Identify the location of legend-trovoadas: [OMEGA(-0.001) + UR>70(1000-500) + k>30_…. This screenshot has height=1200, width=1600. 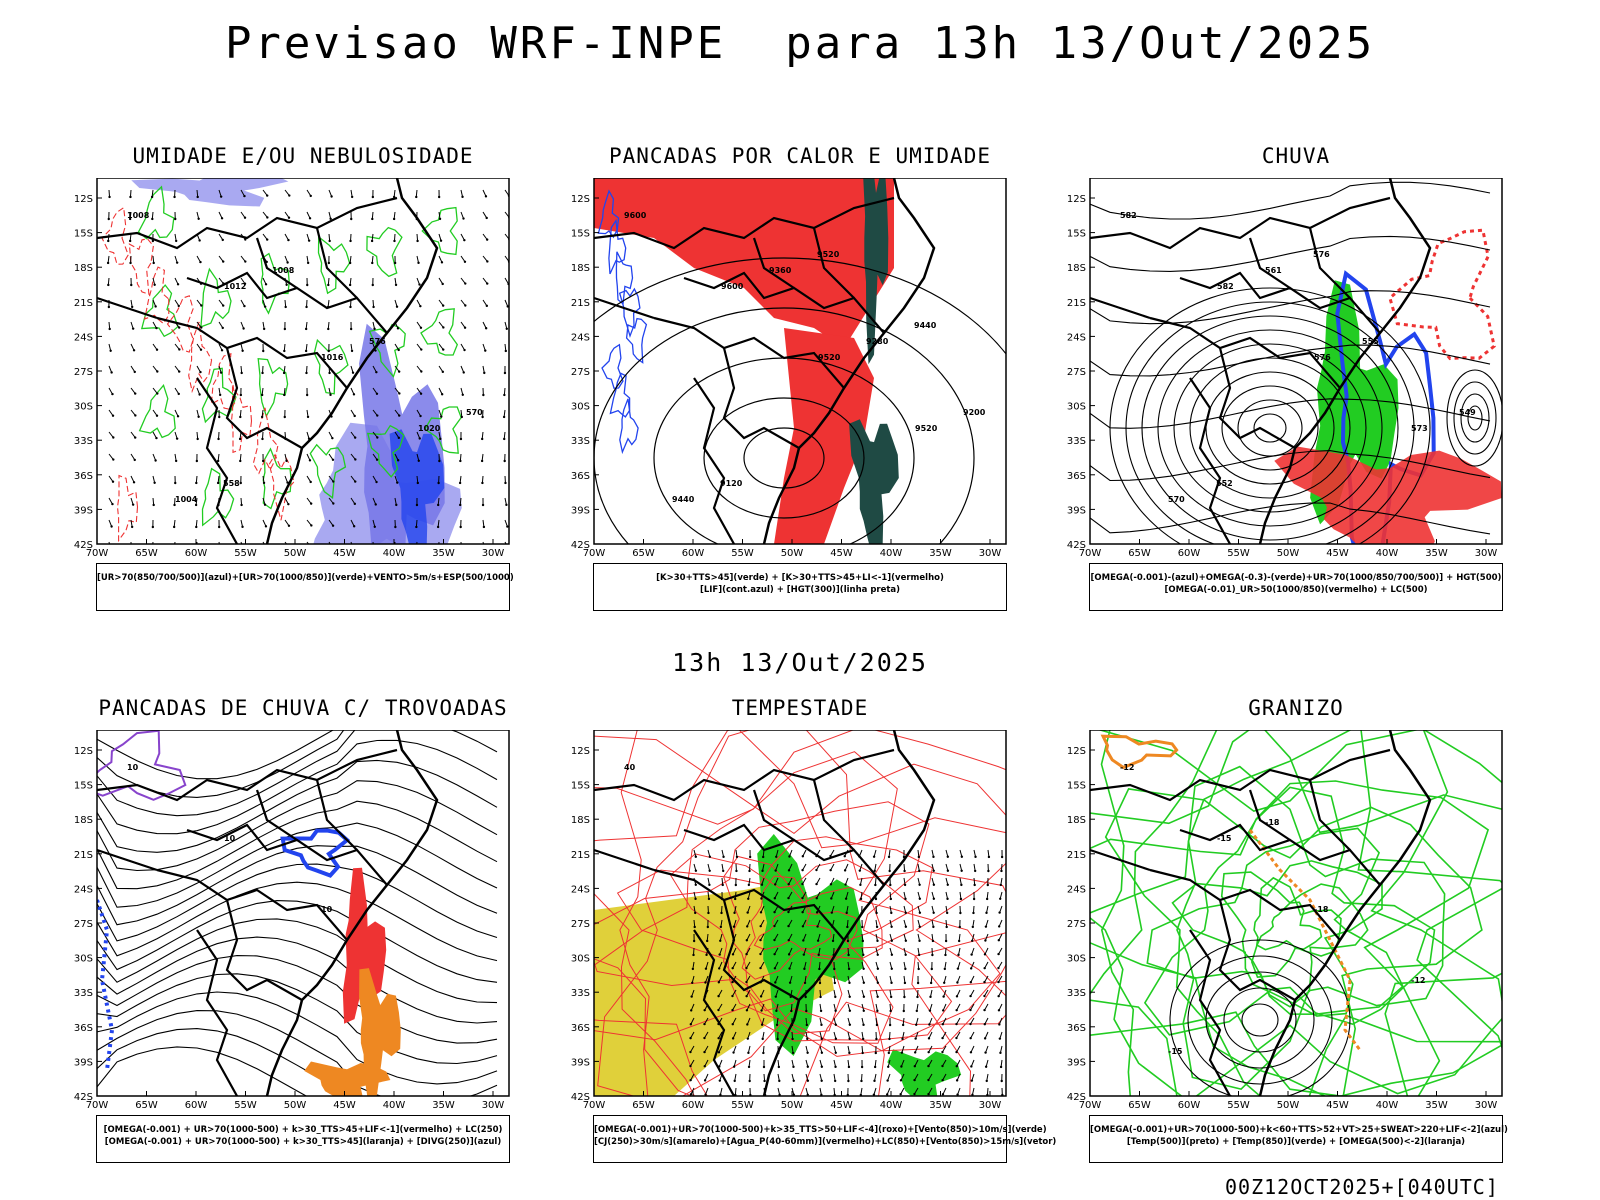
(303, 1139).